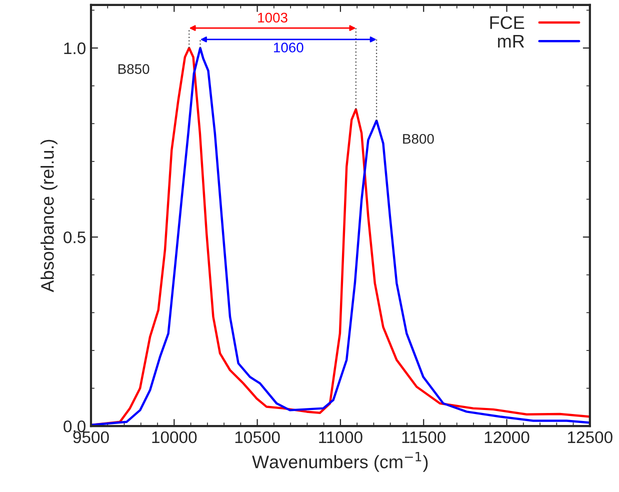 The width and height of the screenshot is (619, 492). Describe the element at coordinates (134, 69) in the screenshot. I see `annotation: B850` at that location.